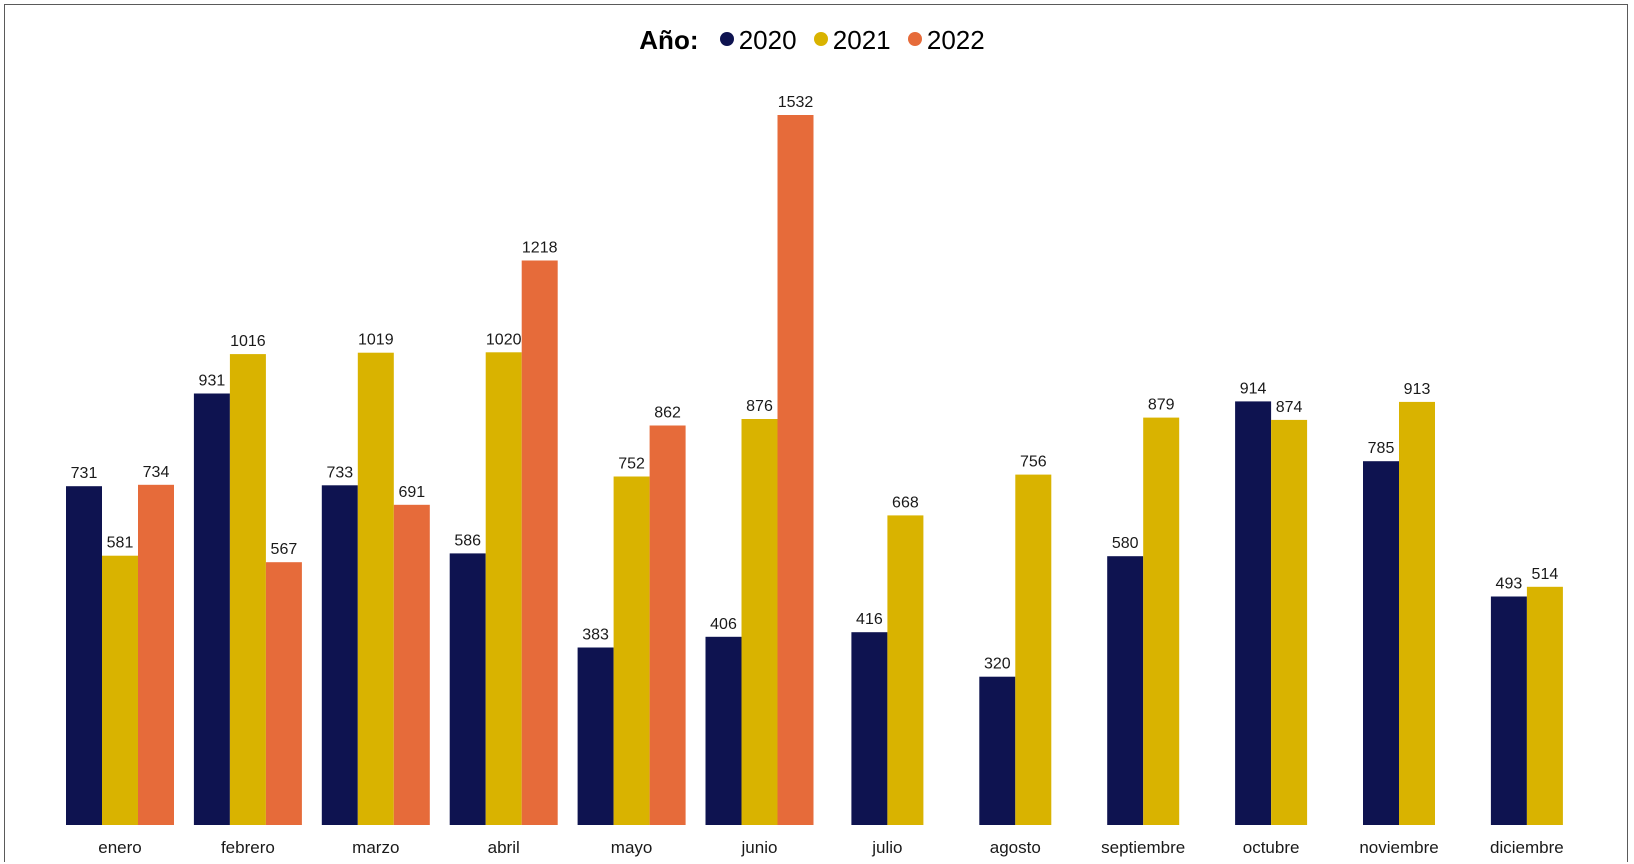 Image resolution: width=1634 pixels, height=864 pixels. I want to click on x-tick-label-mayo: mayo, so click(632, 847).